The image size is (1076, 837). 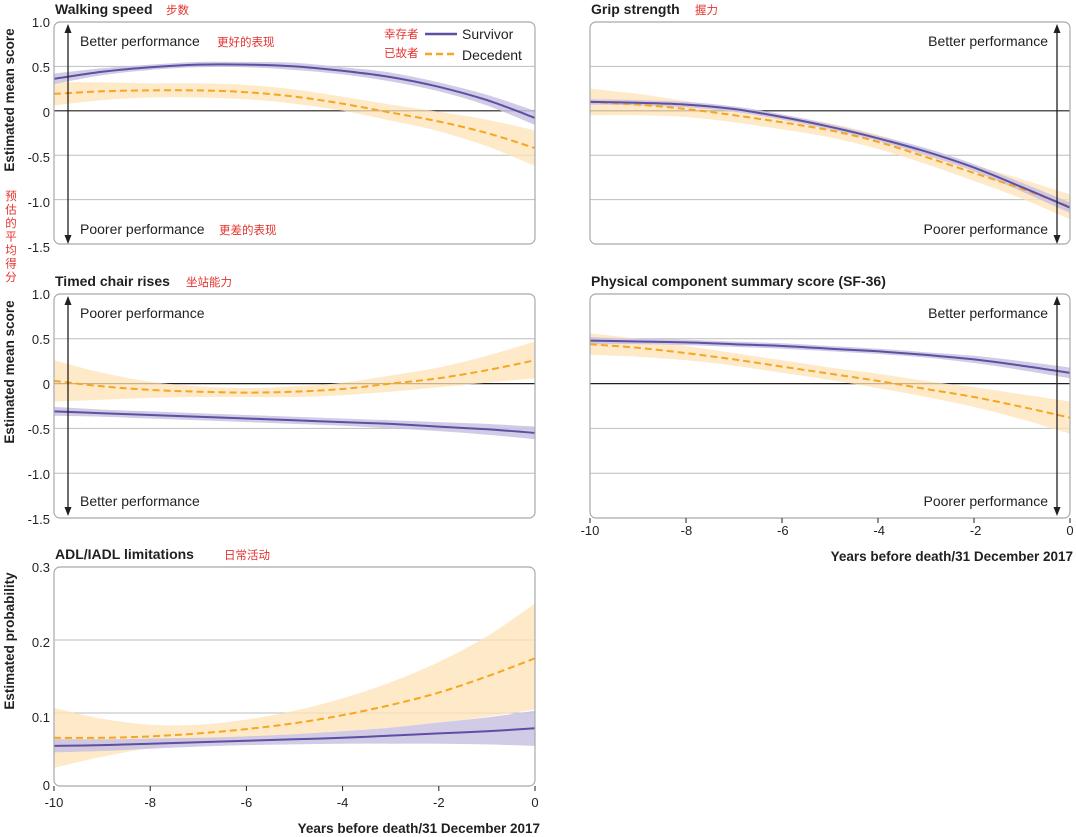 What do you see at coordinates (439, 802) in the screenshot?
I see `x-tick-label: -2` at bounding box center [439, 802].